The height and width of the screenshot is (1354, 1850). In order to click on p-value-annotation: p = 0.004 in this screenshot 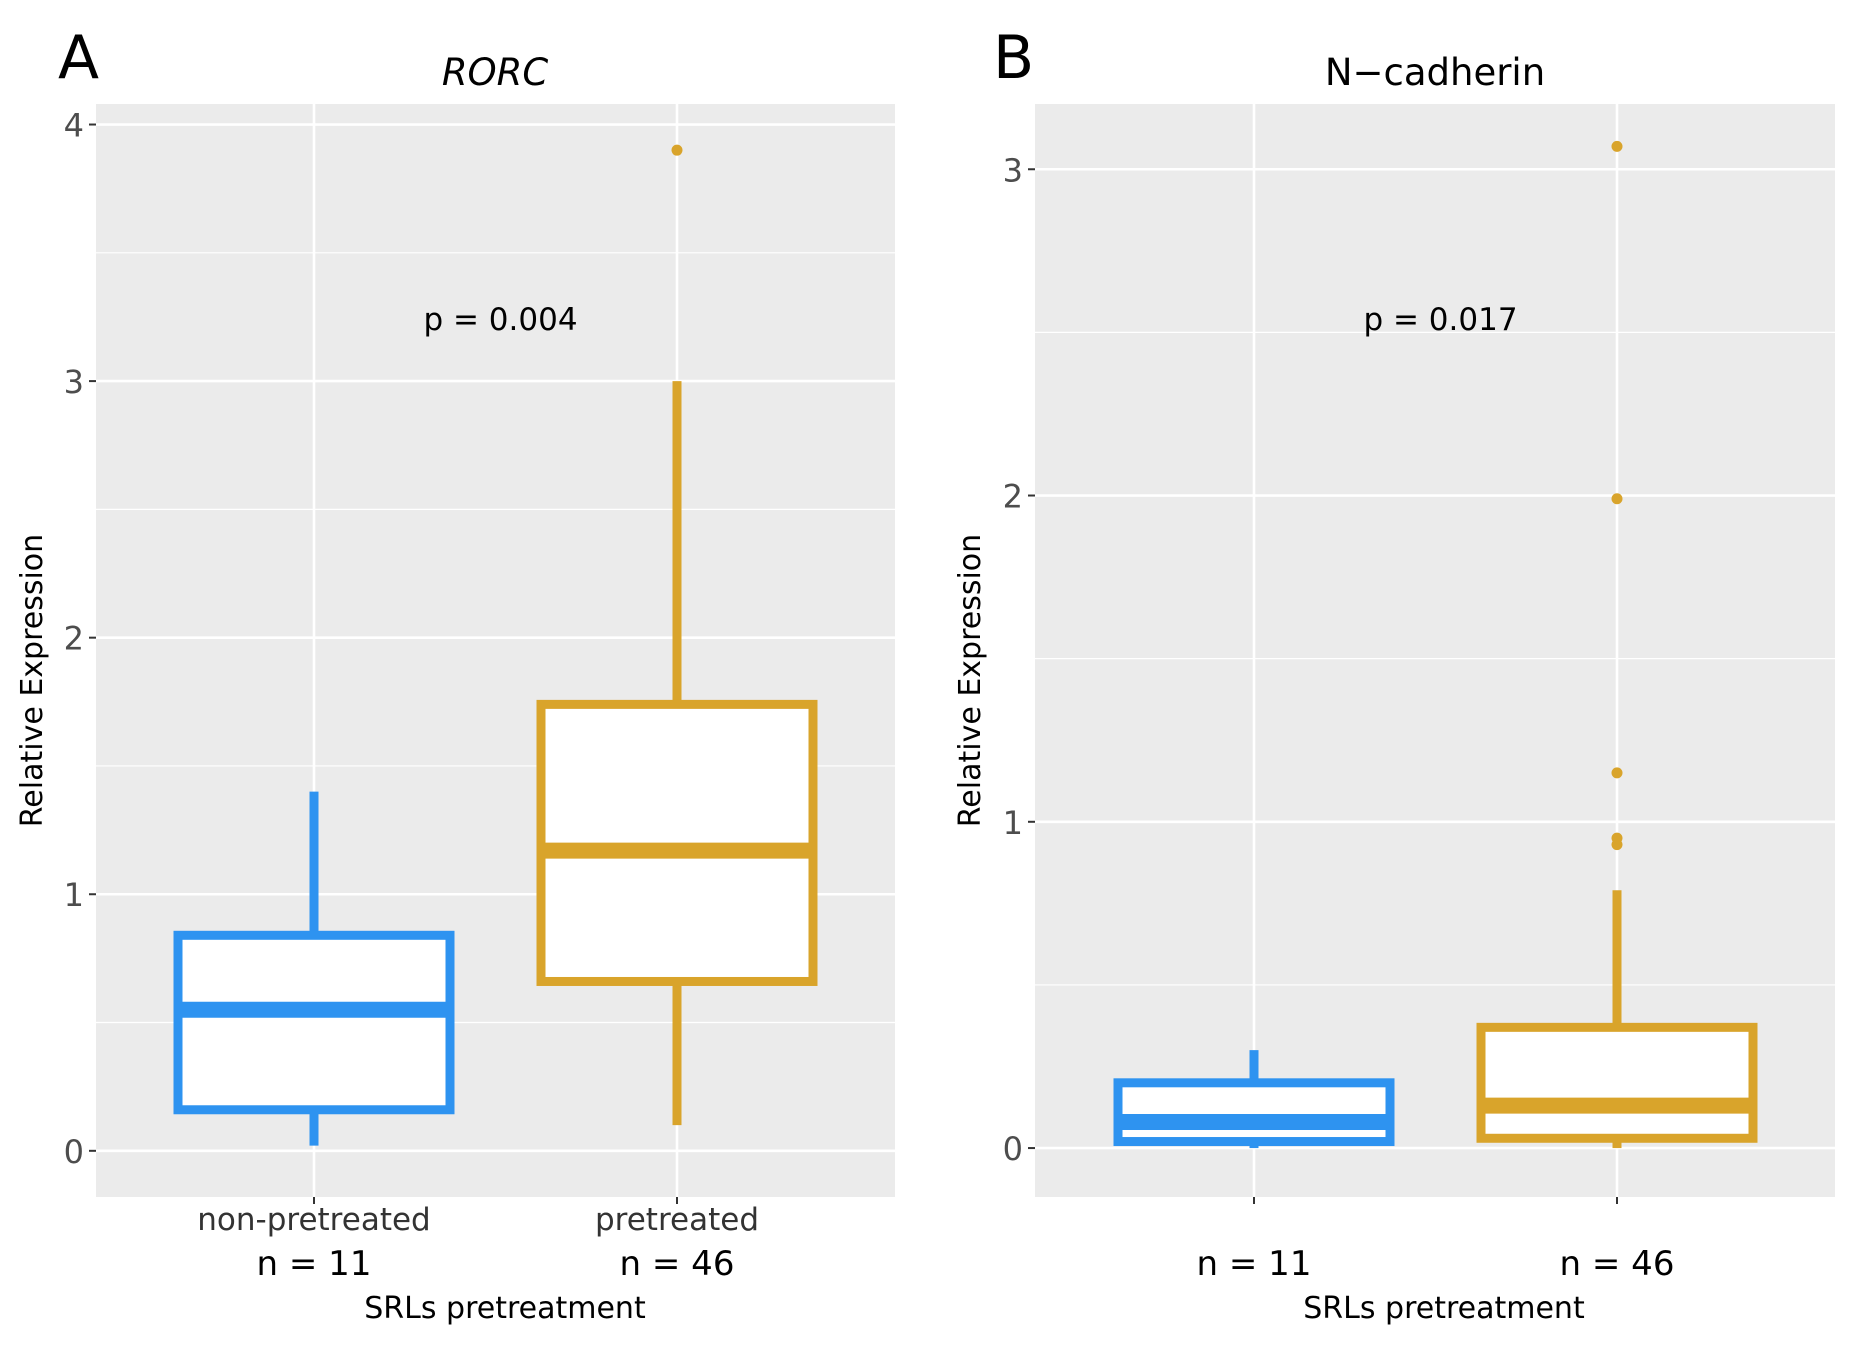, I will do `click(500, 320)`.